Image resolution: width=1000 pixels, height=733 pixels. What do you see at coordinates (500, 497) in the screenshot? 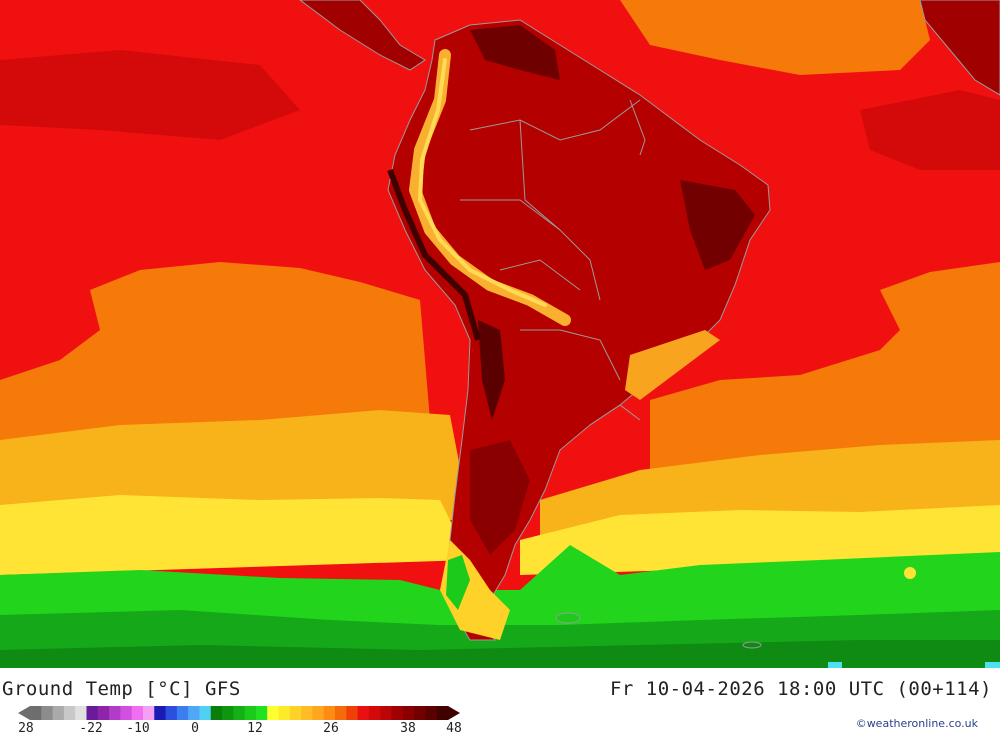
I see `heat-core-patagonia` at bounding box center [500, 497].